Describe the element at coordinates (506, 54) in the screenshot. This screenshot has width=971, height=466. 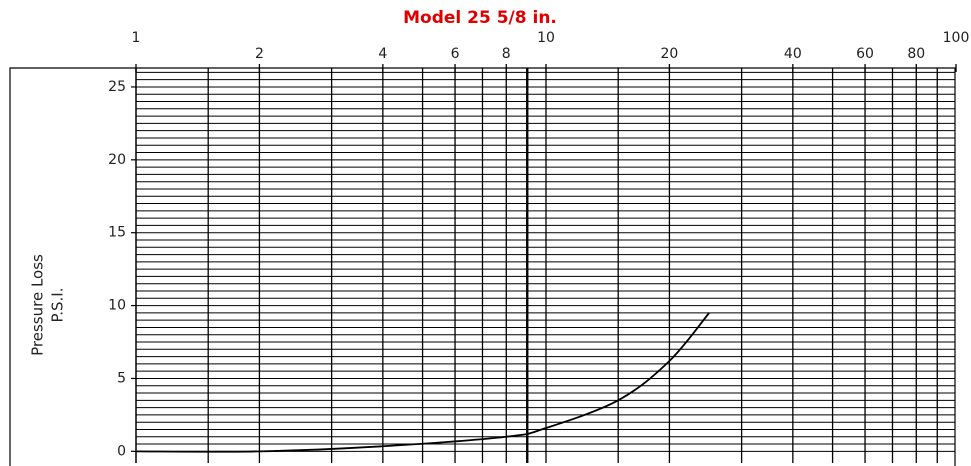
I see `x-tick-label: 8` at that location.